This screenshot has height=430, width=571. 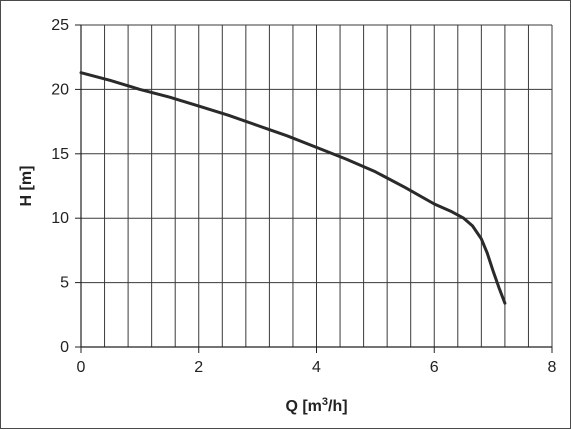 What do you see at coordinates (64, 283) in the screenshot?
I see `y-tick-label: 5` at bounding box center [64, 283].